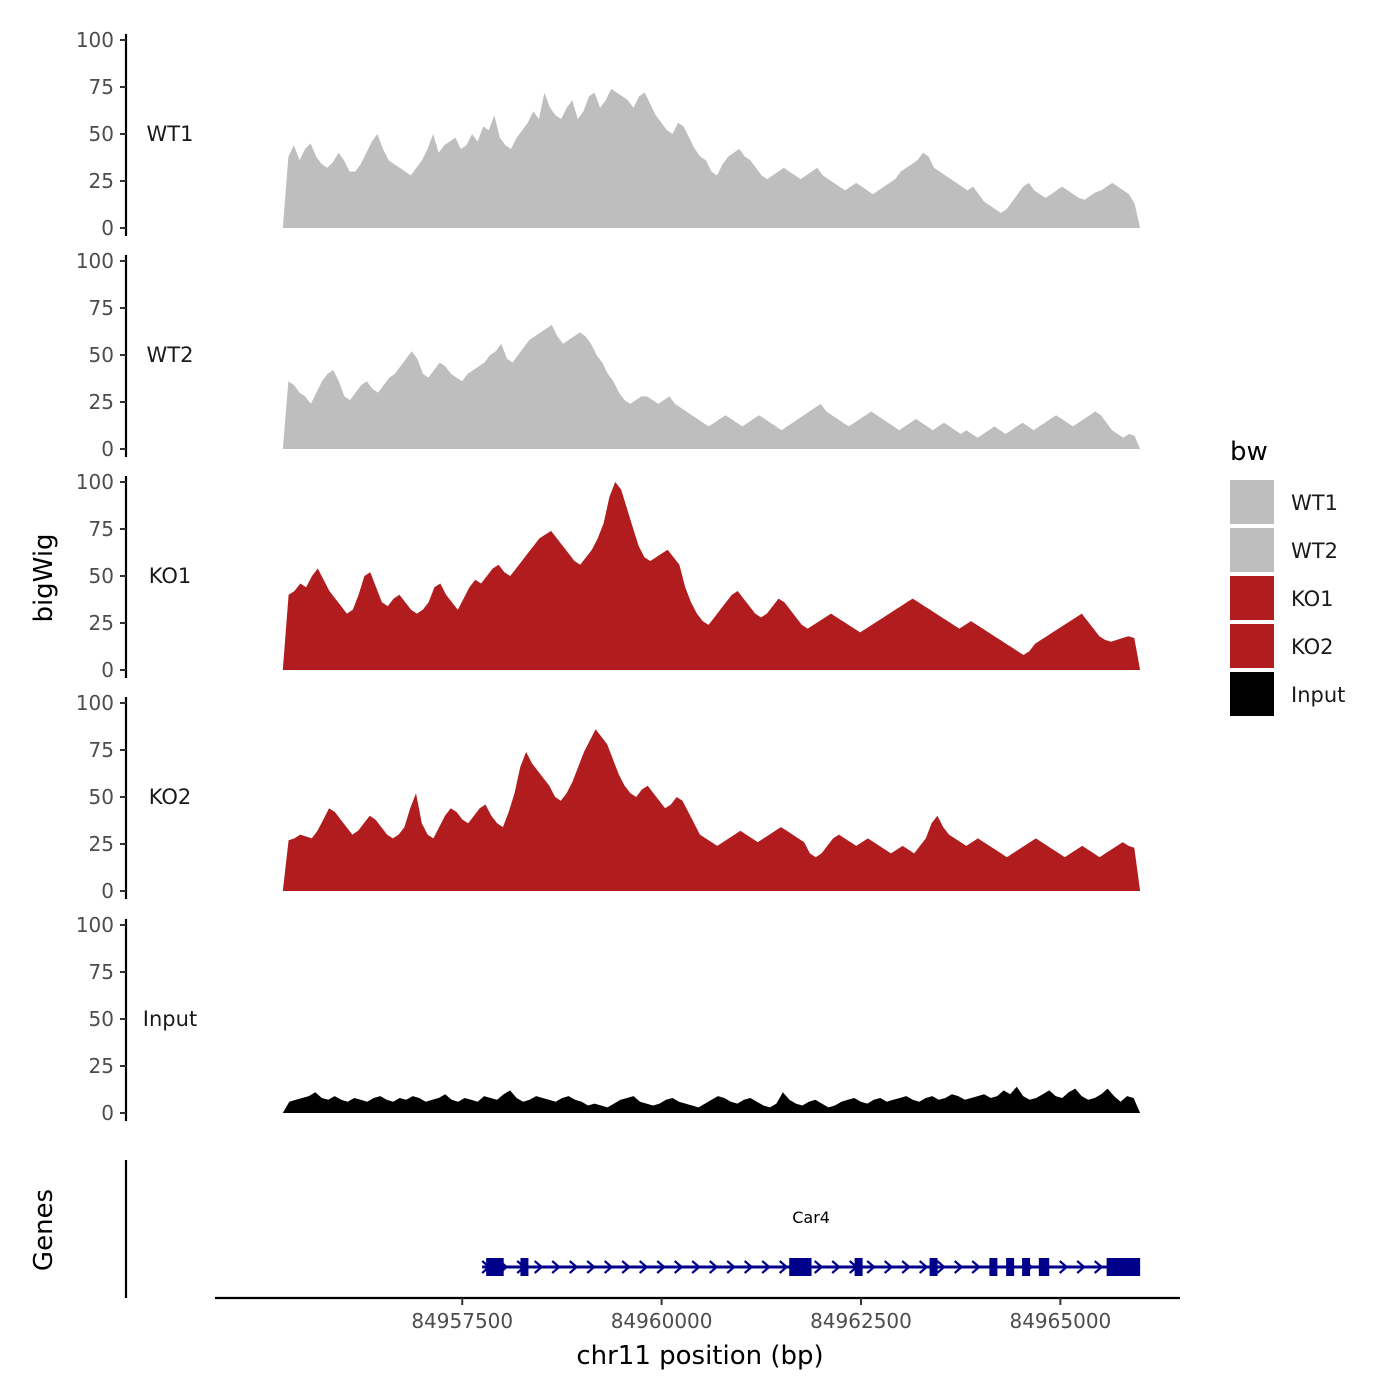 The image size is (1400, 1400). I want to click on x-axis: 84957500 84960000 84962500 84965000, so click(697, 1314).